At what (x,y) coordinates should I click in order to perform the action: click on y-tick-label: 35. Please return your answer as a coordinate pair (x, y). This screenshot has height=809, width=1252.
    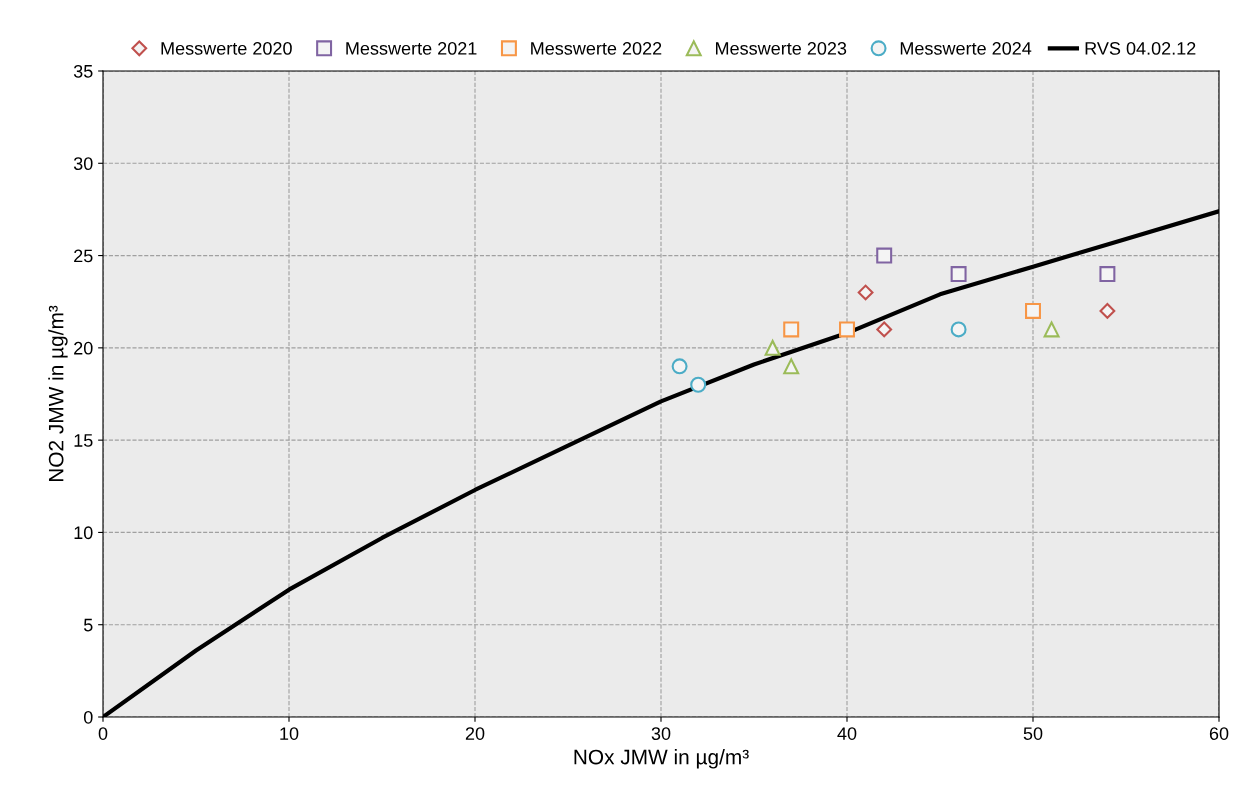
    Looking at the image, I should click on (83, 71).